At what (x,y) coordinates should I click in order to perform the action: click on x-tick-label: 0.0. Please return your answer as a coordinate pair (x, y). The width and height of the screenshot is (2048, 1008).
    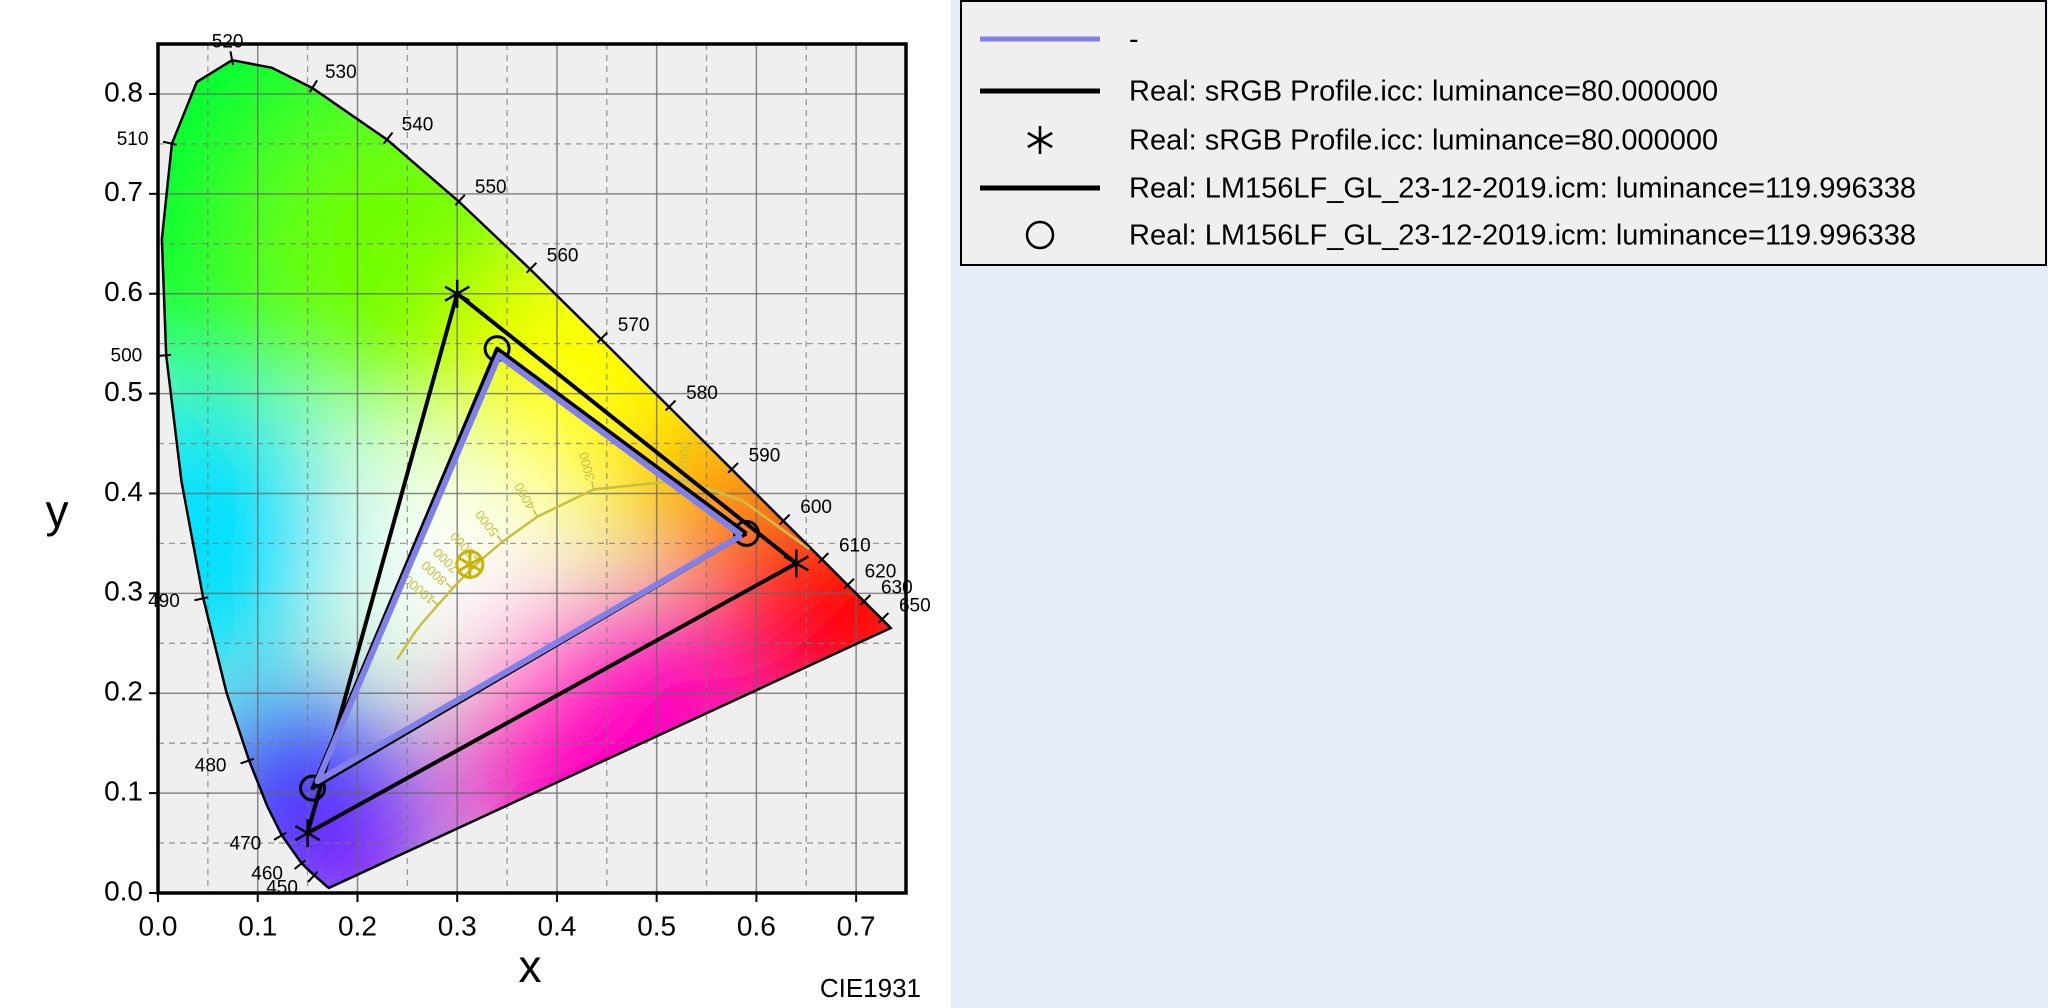
    Looking at the image, I should click on (158, 925).